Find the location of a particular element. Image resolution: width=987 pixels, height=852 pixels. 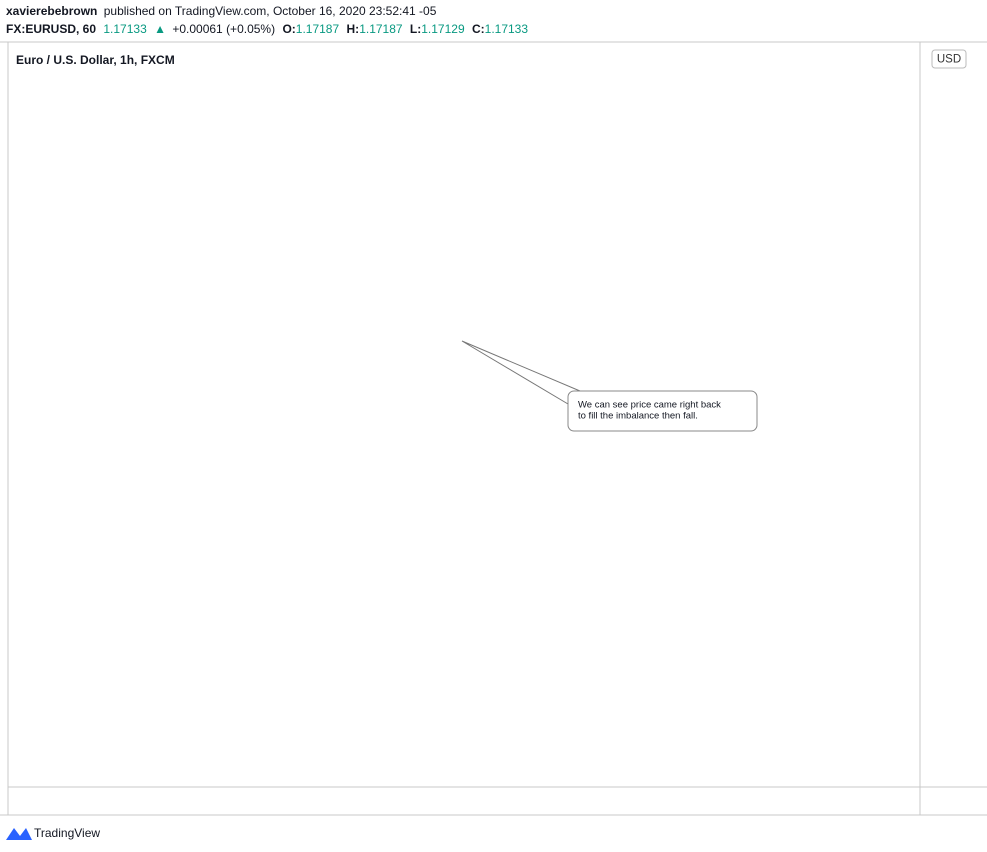

low-value: 1.17129 is located at coordinates (443, 29).